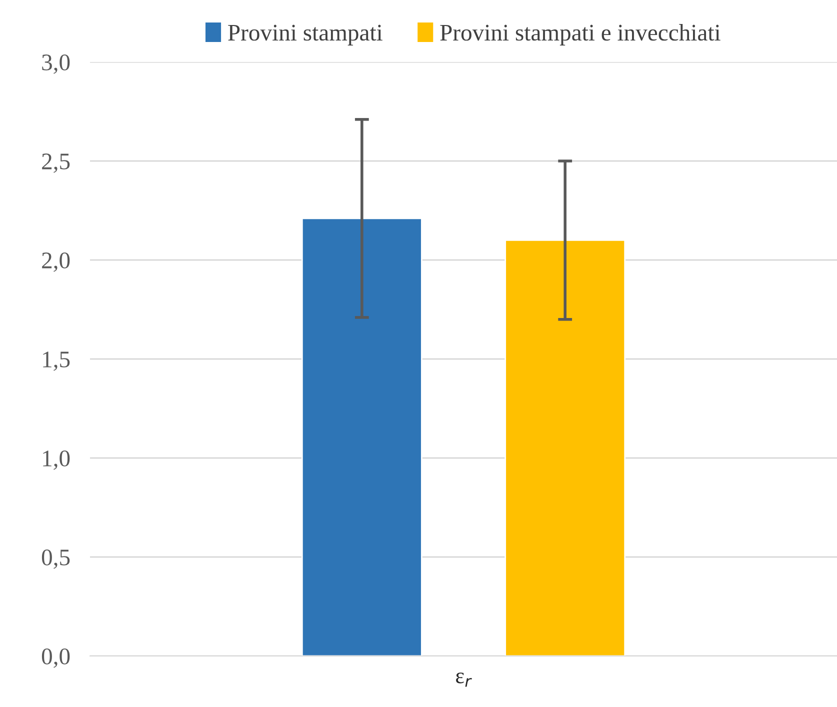 This screenshot has width=837, height=707. I want to click on y-tick-label: 0,0, so click(56, 658).